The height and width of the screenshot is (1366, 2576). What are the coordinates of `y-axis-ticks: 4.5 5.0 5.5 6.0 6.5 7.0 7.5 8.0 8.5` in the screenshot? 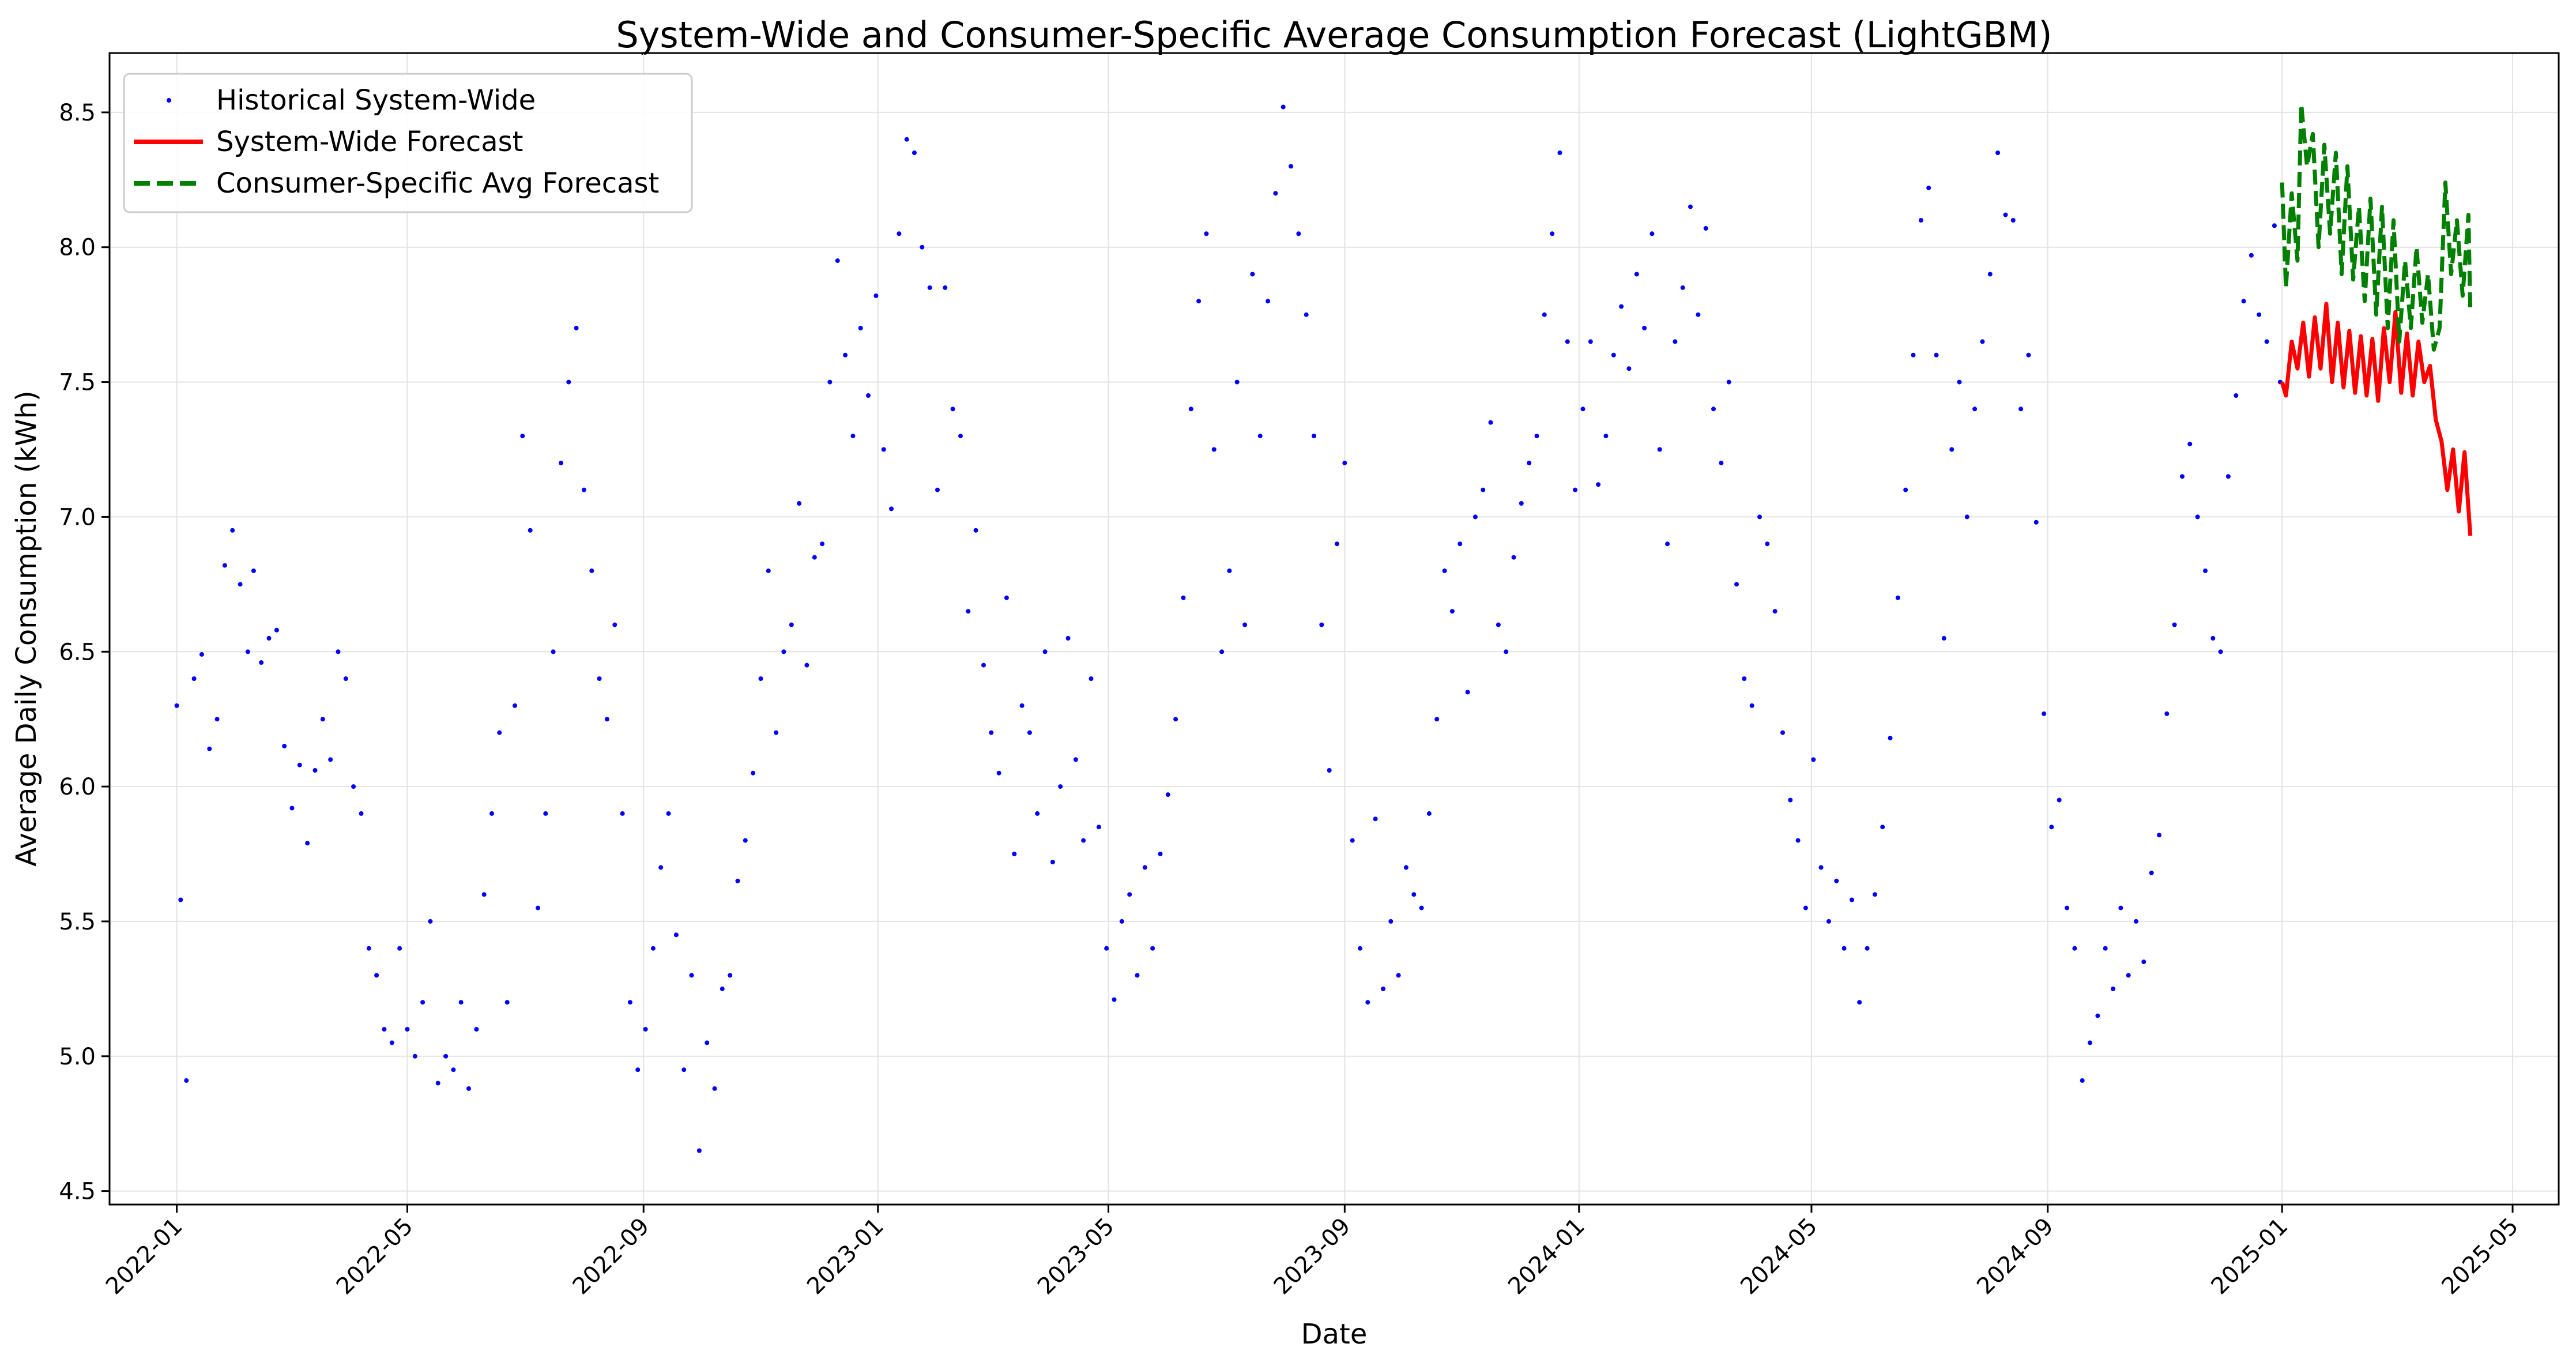 It's located at (84, 652).